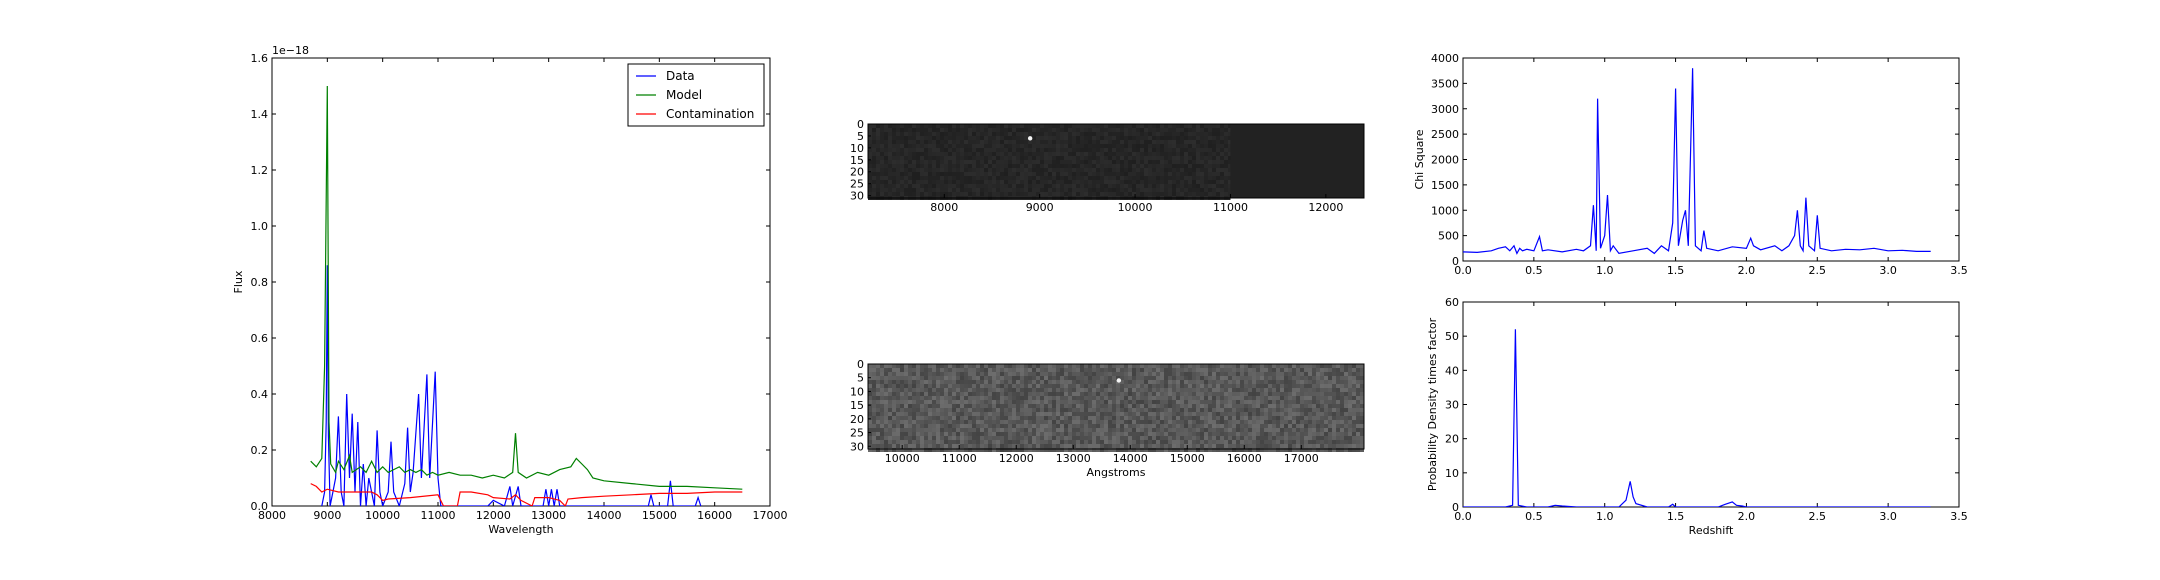 Image resolution: width=2160 pixels, height=580 pixels. I want to click on y-tick-label: 0.6, so click(260, 338).